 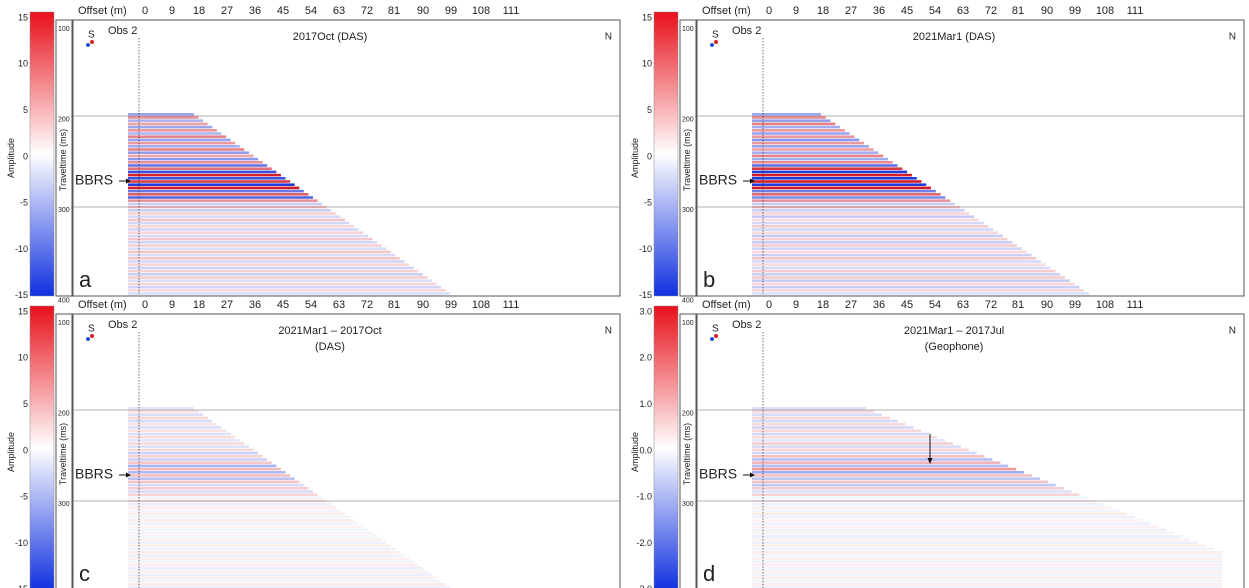 What do you see at coordinates (122, 31) in the screenshot?
I see `obs-label: Obs 2` at bounding box center [122, 31].